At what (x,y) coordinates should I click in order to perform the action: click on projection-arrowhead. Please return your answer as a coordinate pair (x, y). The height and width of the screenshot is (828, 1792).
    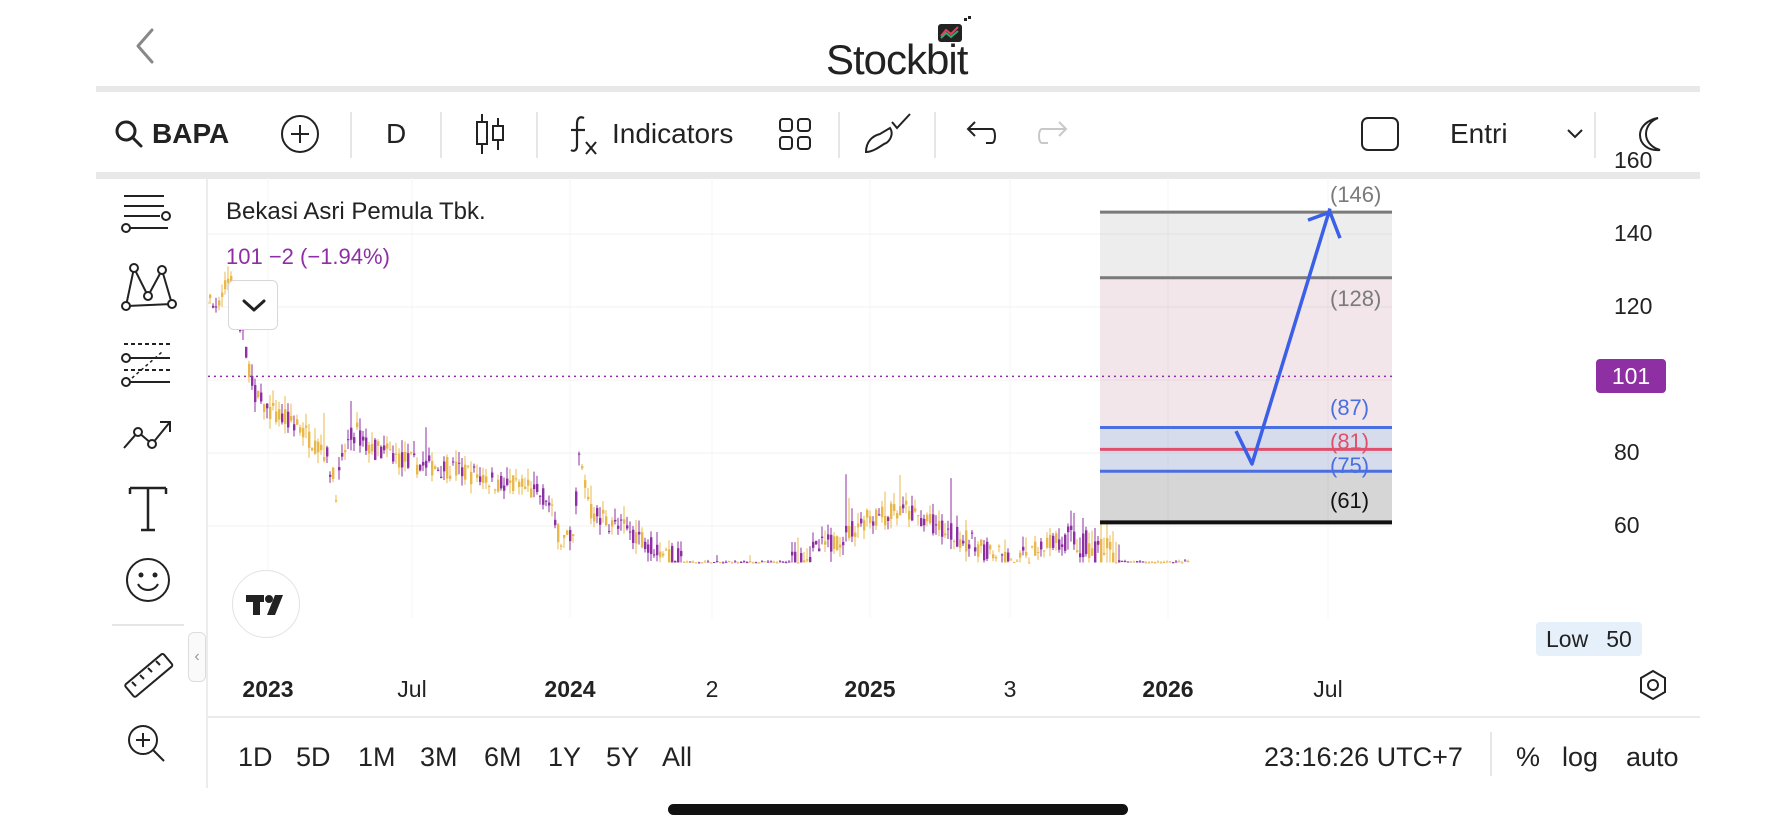
    Looking at the image, I should click on (1324, 224).